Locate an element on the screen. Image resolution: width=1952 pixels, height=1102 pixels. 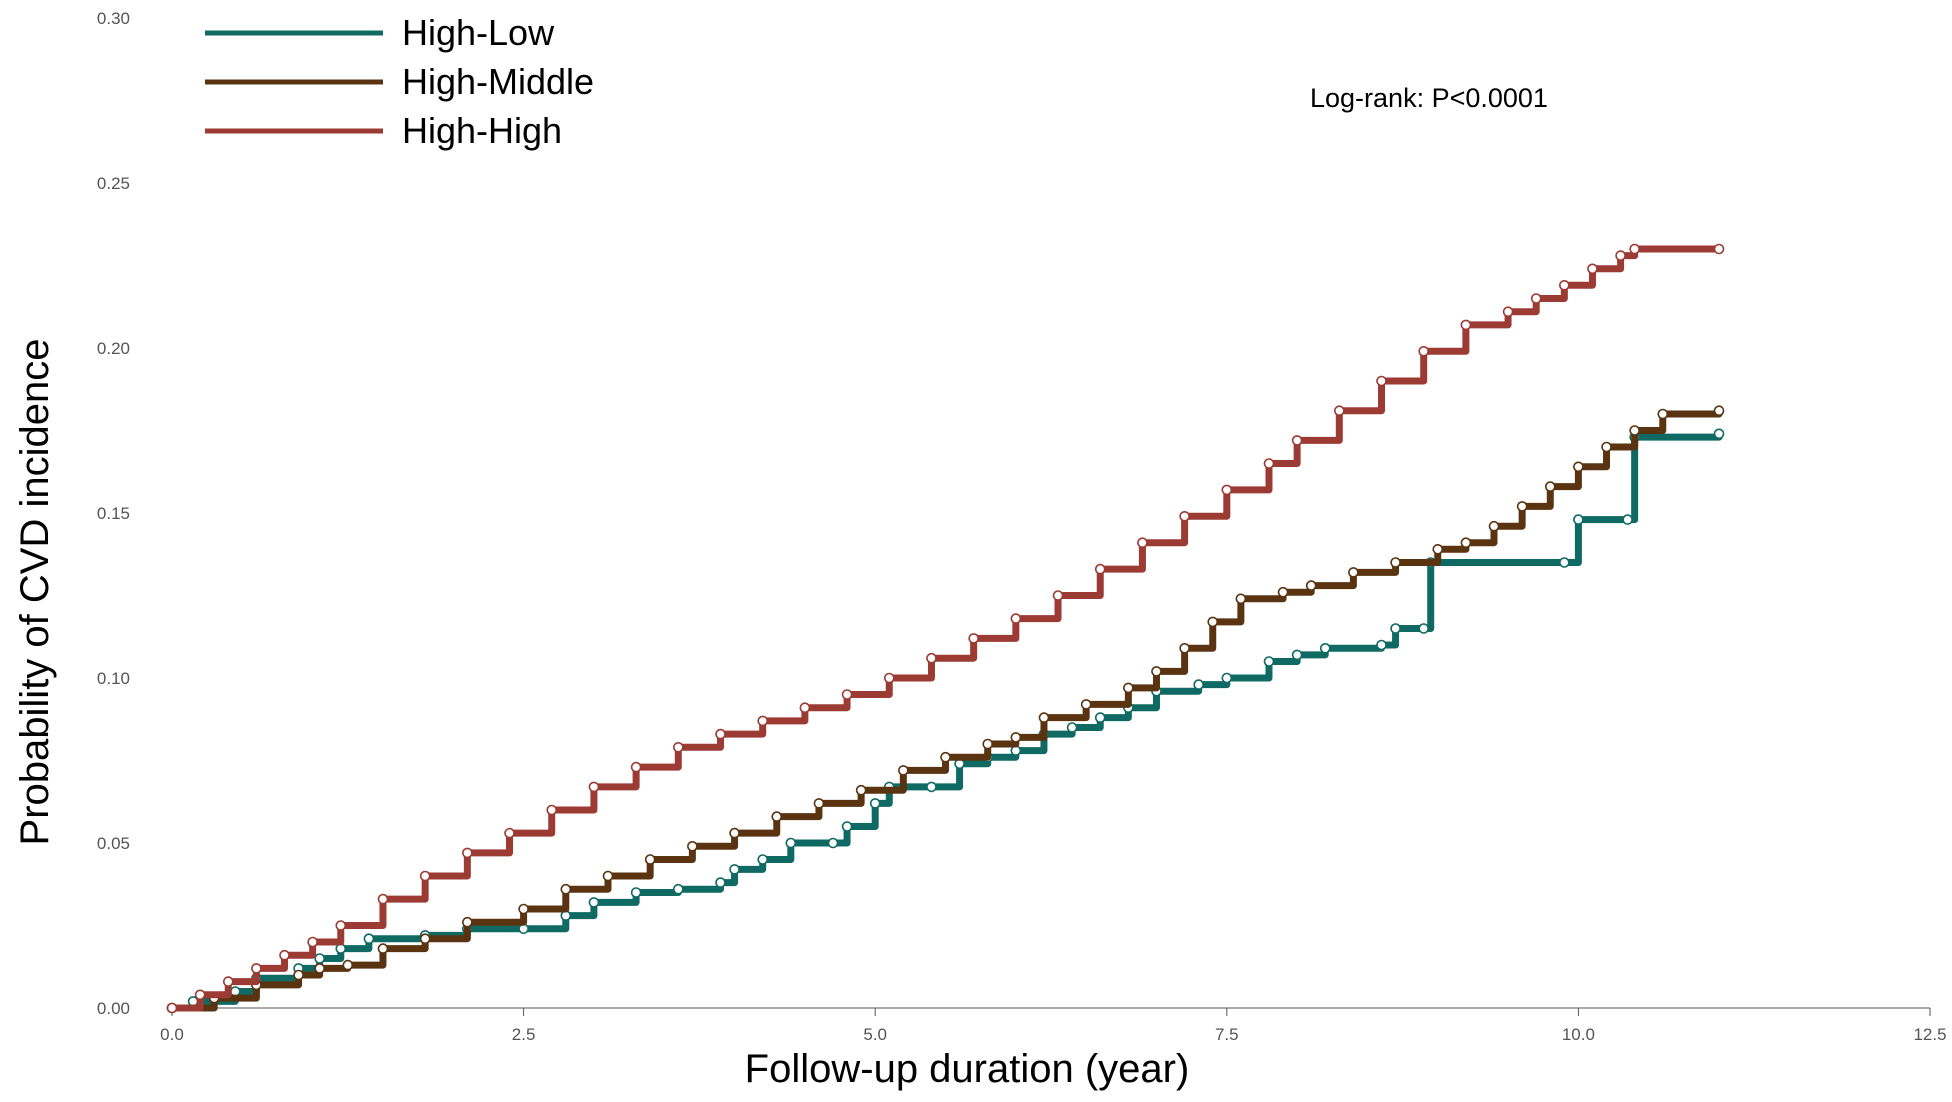
logrank-annotation: Log-rank: P<0.0001 is located at coordinates (1429, 98).